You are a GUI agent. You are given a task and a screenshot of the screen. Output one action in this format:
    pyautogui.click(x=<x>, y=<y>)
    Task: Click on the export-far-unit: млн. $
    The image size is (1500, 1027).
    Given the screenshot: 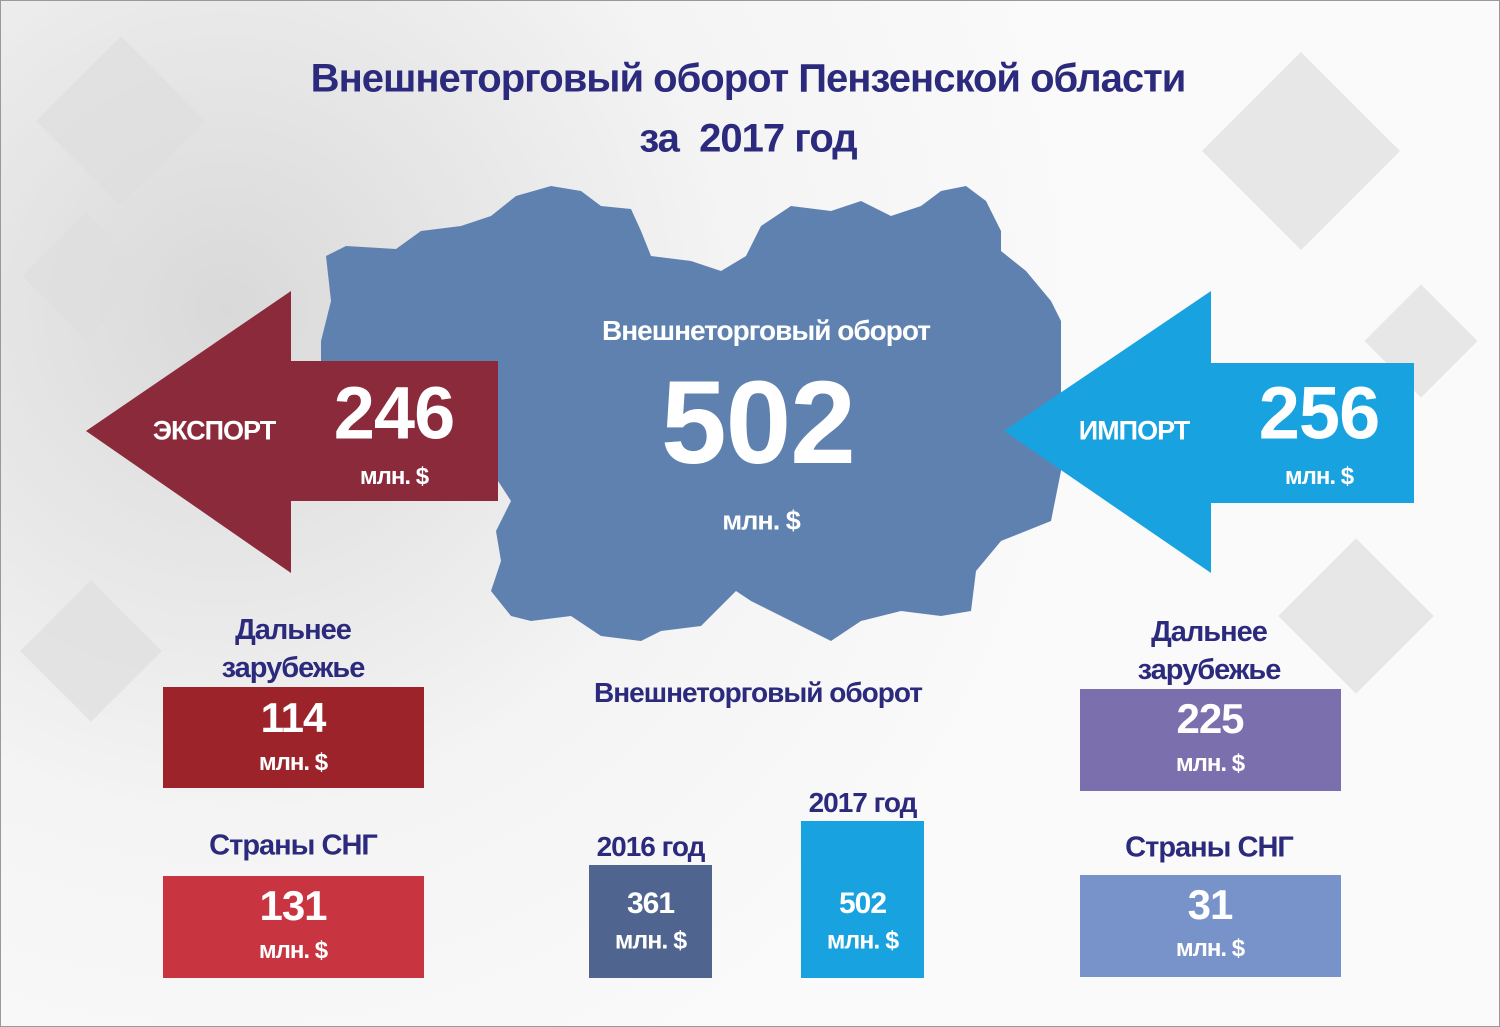 What is the action you would take?
    pyautogui.click(x=293, y=762)
    